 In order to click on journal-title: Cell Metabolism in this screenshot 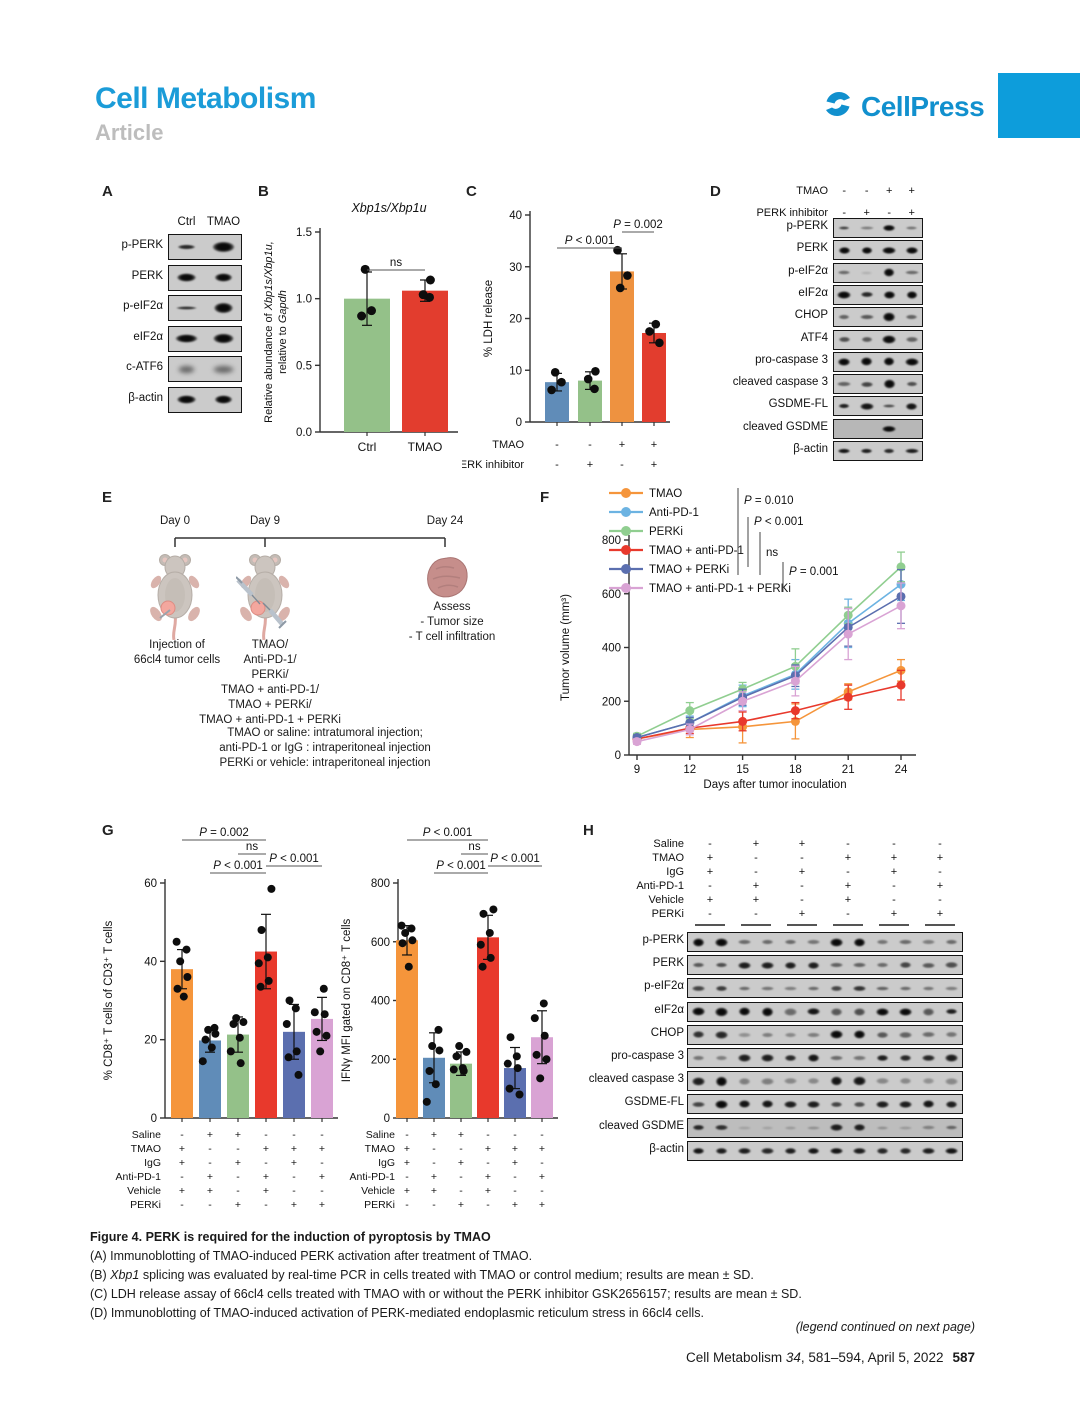, I will do `click(205, 98)`.